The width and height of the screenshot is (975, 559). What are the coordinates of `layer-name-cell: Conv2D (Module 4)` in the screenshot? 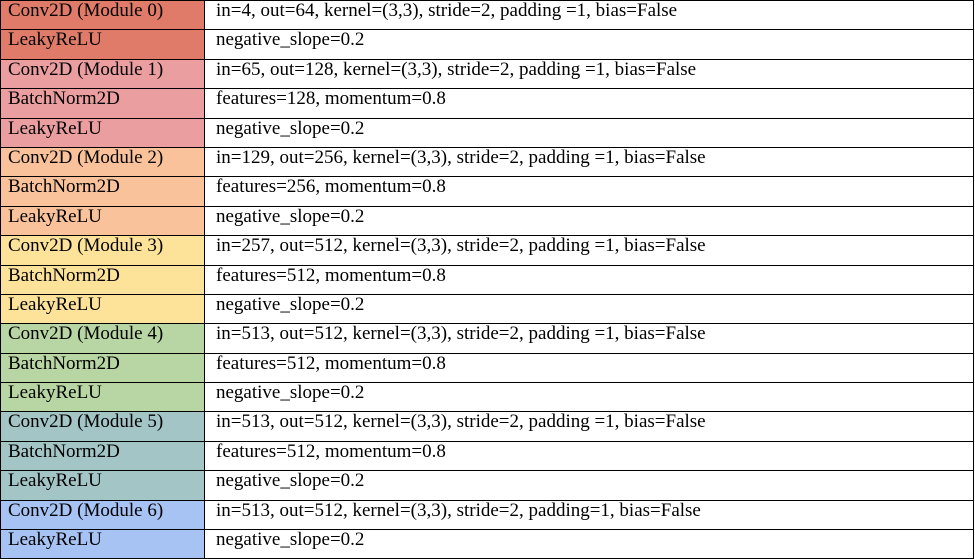 It's located at (102, 338).